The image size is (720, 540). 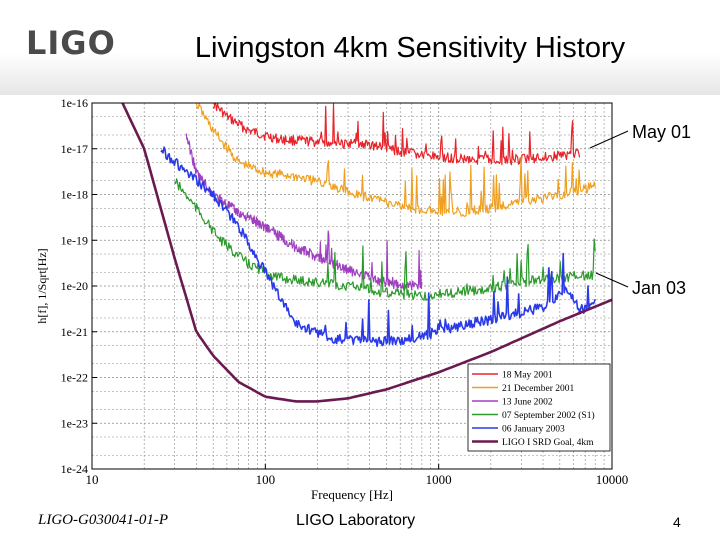 What do you see at coordinates (74, 469) in the screenshot?
I see `y-tick-label: 1e-24` at bounding box center [74, 469].